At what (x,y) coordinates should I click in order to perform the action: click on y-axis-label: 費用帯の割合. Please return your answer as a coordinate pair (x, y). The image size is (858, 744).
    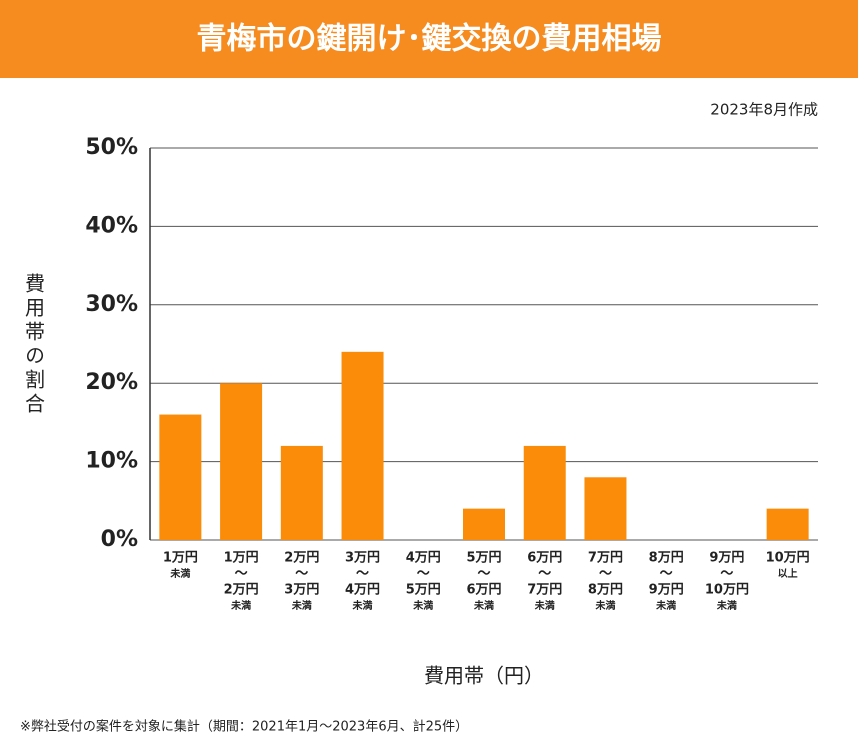
    Looking at the image, I should click on (34, 345).